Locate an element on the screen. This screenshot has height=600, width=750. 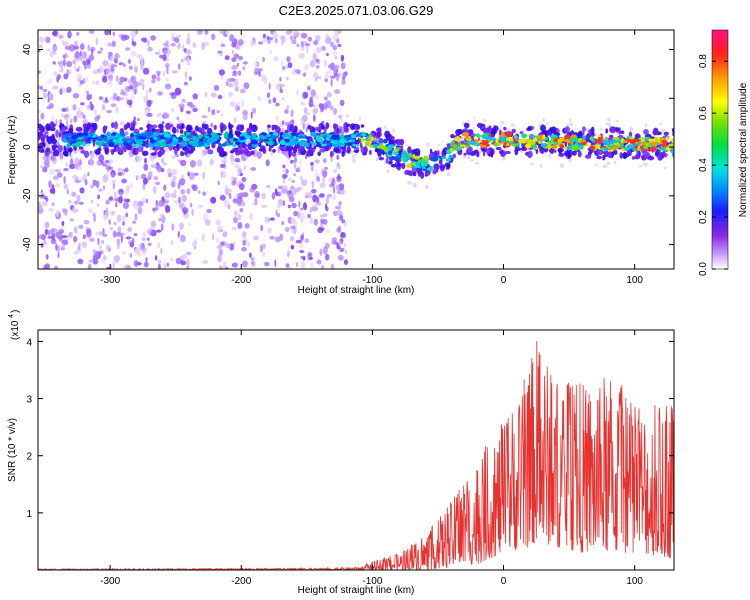
snr-xtick-label: 0 is located at coordinates (504, 581).